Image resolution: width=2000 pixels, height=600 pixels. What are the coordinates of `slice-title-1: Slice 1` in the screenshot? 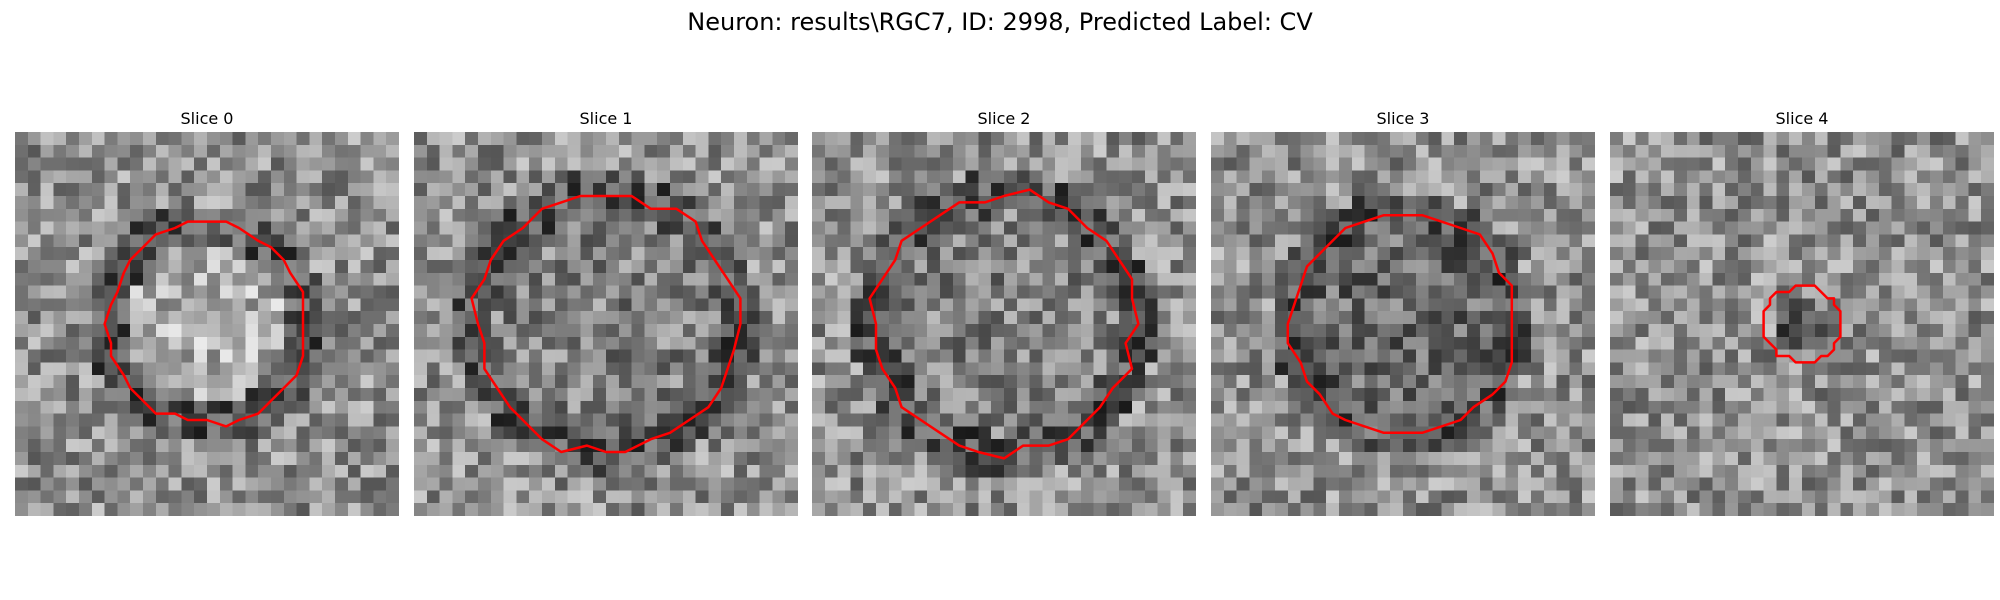 It's located at (606, 118).